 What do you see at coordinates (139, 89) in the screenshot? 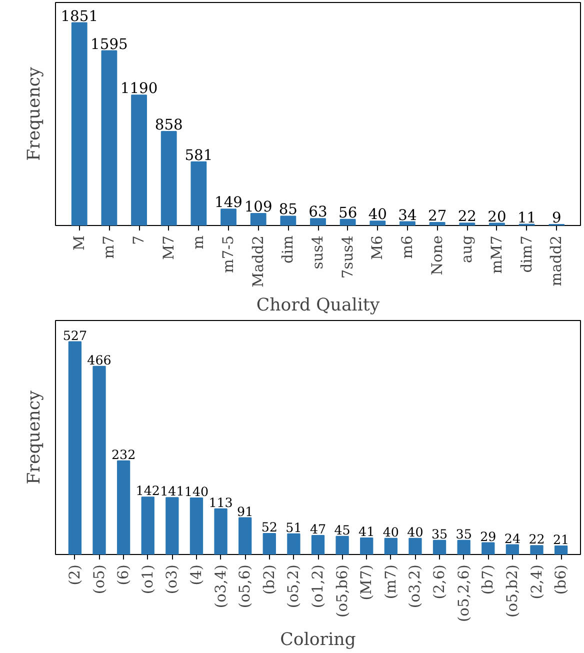
I see `data-label: 1190` at bounding box center [139, 89].